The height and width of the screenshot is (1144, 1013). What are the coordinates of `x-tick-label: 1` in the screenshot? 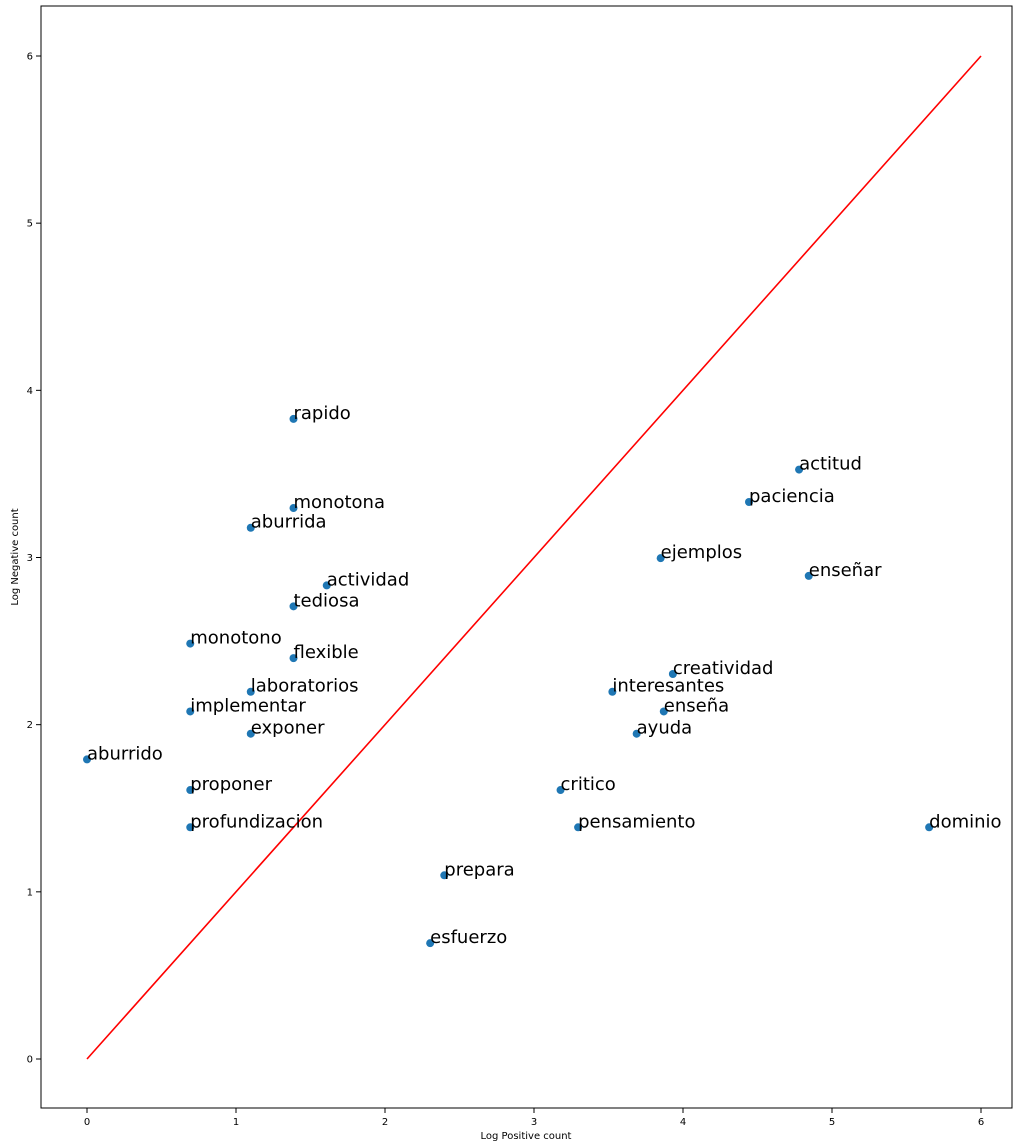 It's located at (236, 1122).